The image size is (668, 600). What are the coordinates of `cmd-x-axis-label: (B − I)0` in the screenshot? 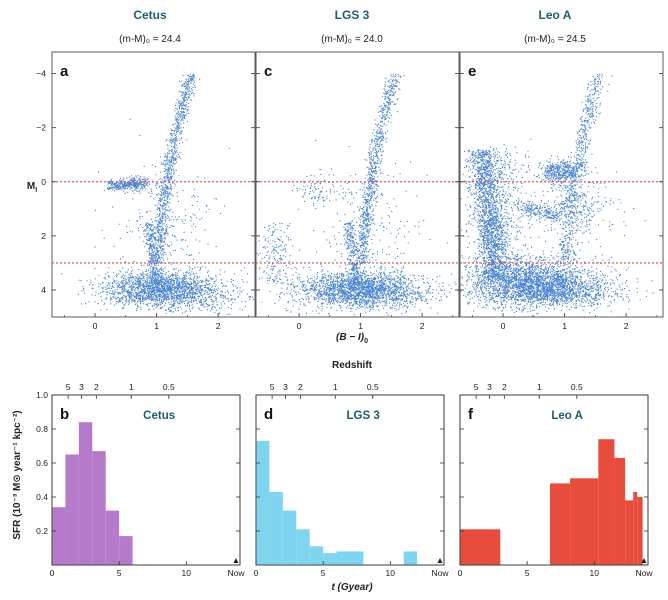 It's located at (352, 338).